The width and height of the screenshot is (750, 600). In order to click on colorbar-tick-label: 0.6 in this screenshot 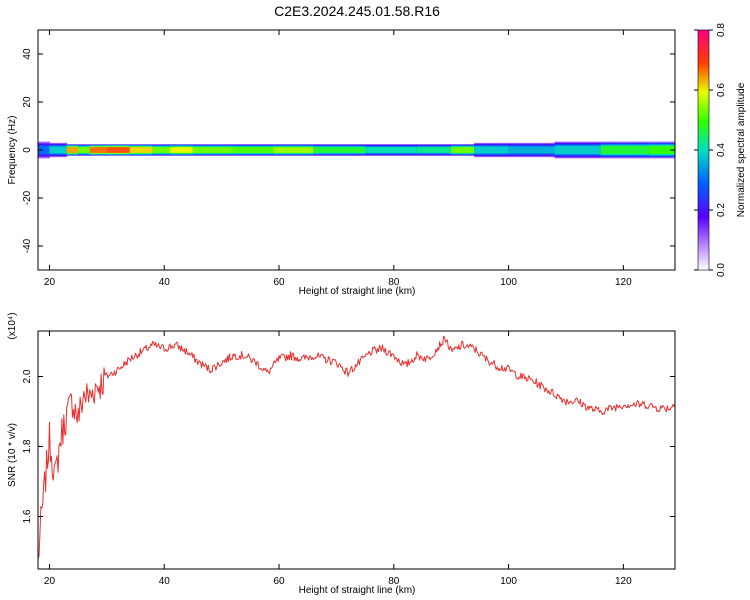, I will do `click(721, 90)`.